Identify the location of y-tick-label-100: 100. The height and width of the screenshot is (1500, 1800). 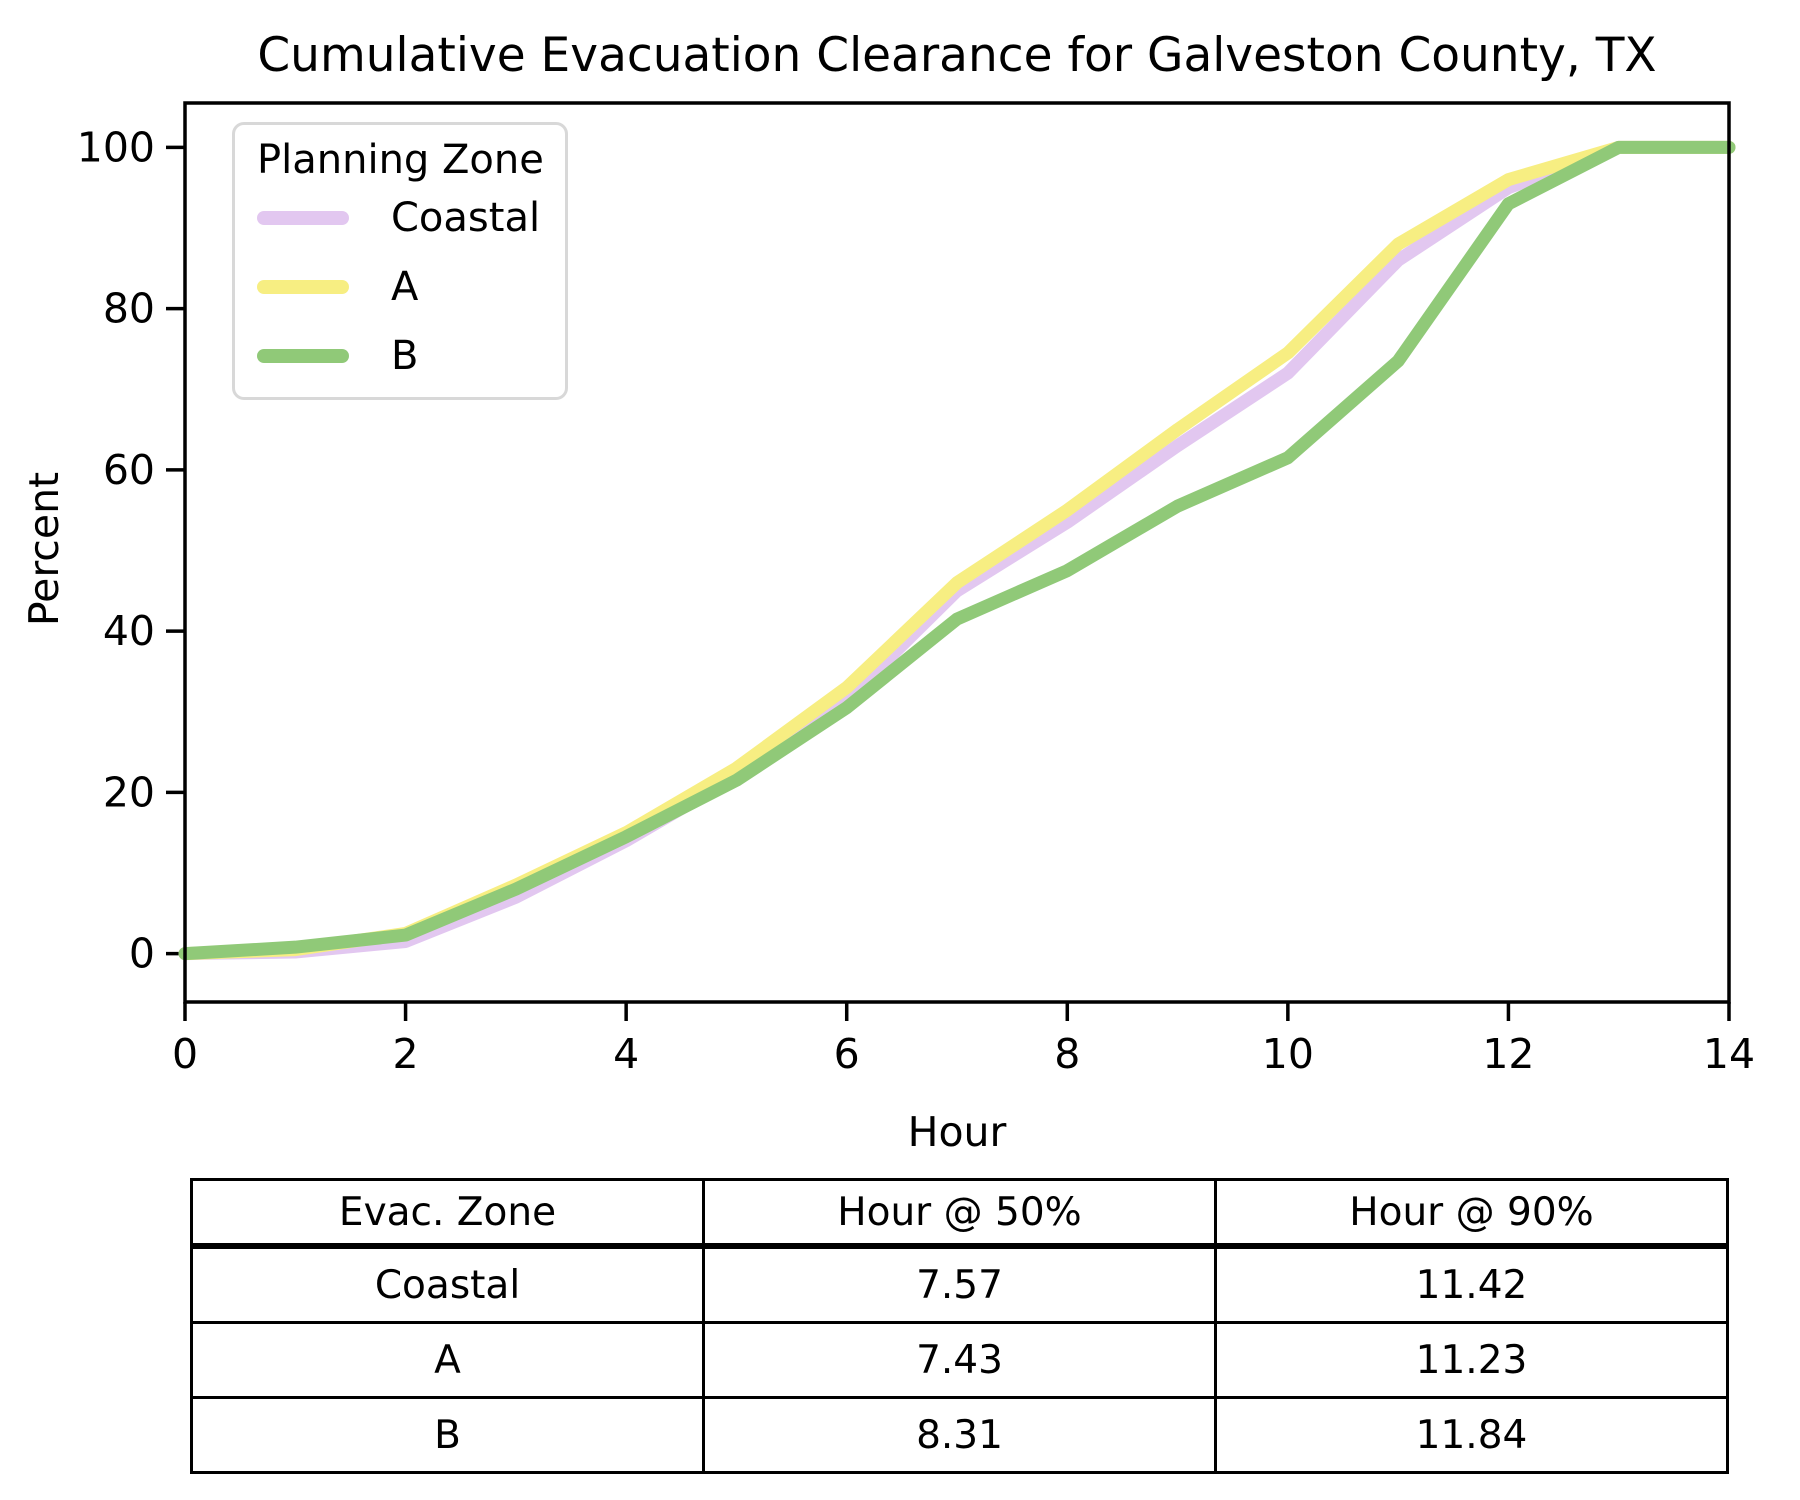
(116, 147).